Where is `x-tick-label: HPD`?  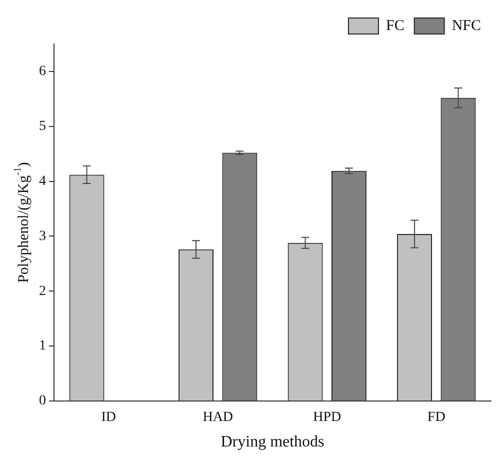 x-tick-label: HPD is located at coordinates (327, 418).